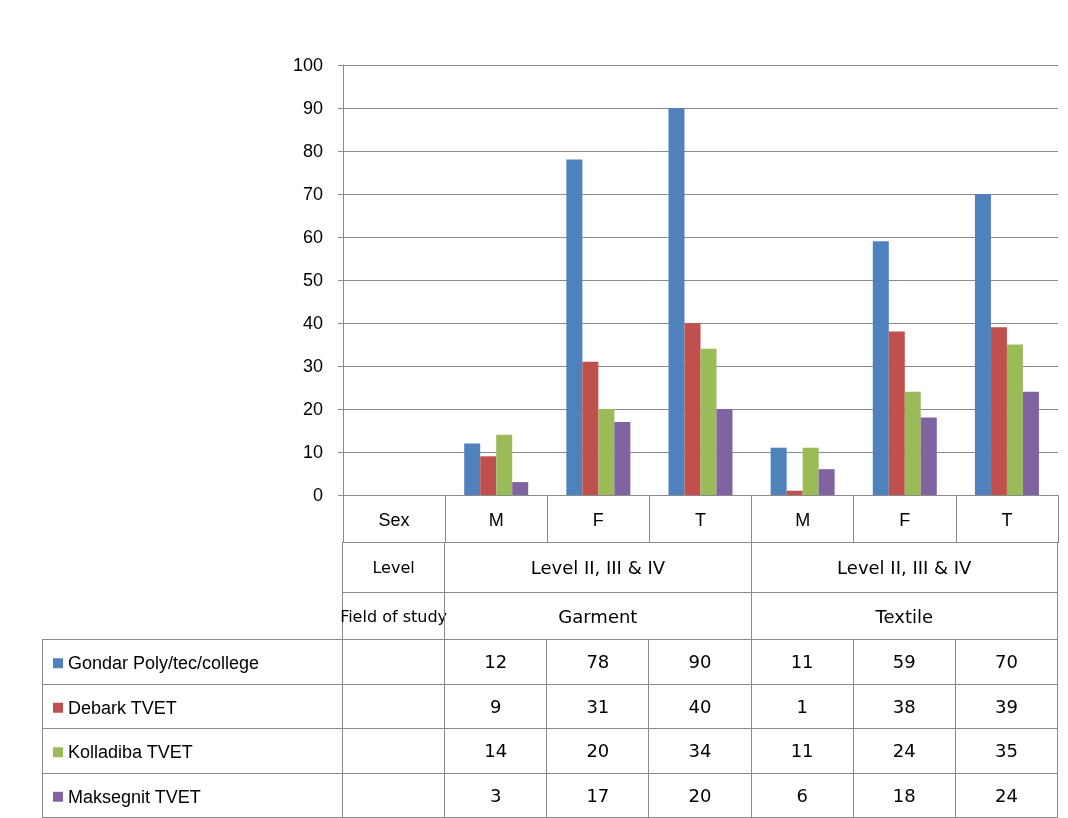 The image size is (1068, 818). I want to click on data-label: 9, so click(496, 706).